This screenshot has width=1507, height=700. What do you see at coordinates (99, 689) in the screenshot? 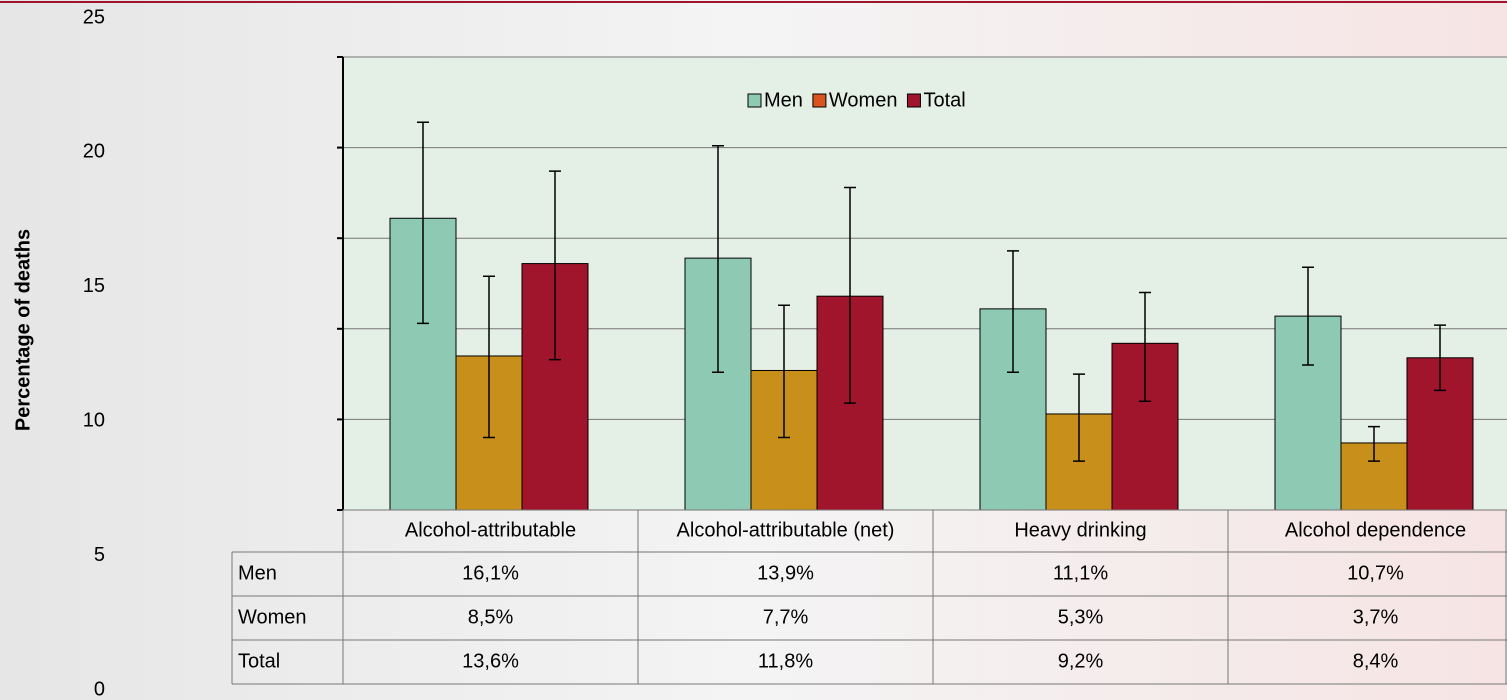
I see `y-tick-label: 0` at bounding box center [99, 689].